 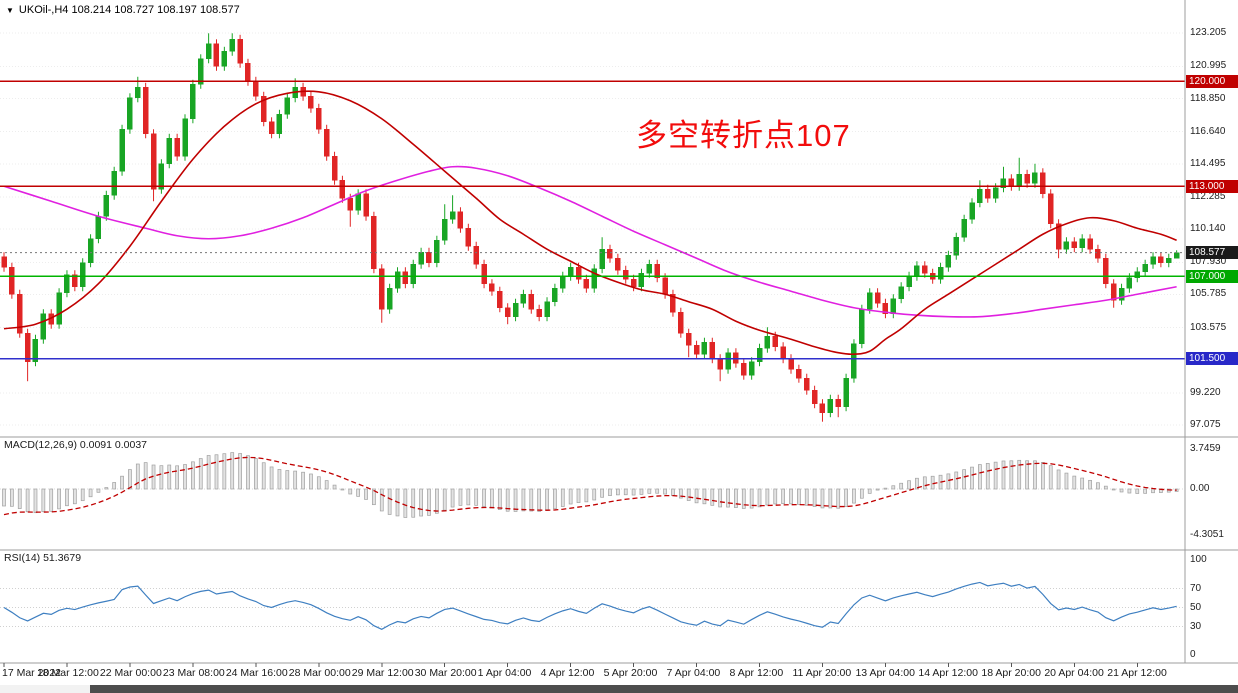 I want to click on time-axis-label: 21 Apr 12:00, so click(x=1137, y=673).